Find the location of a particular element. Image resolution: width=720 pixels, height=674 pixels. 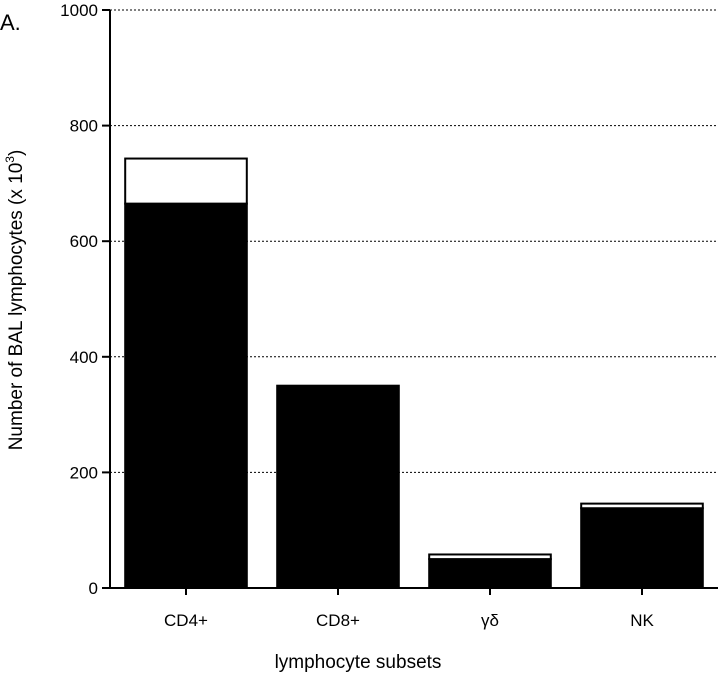

x-category-label: γδ is located at coordinates (490, 620).